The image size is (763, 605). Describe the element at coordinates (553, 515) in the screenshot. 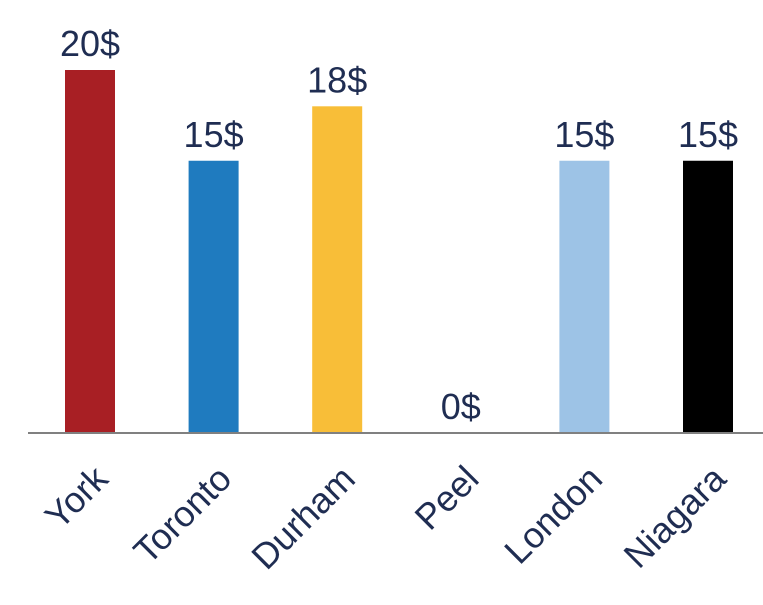

I see `x-tick-label-london: London` at that location.